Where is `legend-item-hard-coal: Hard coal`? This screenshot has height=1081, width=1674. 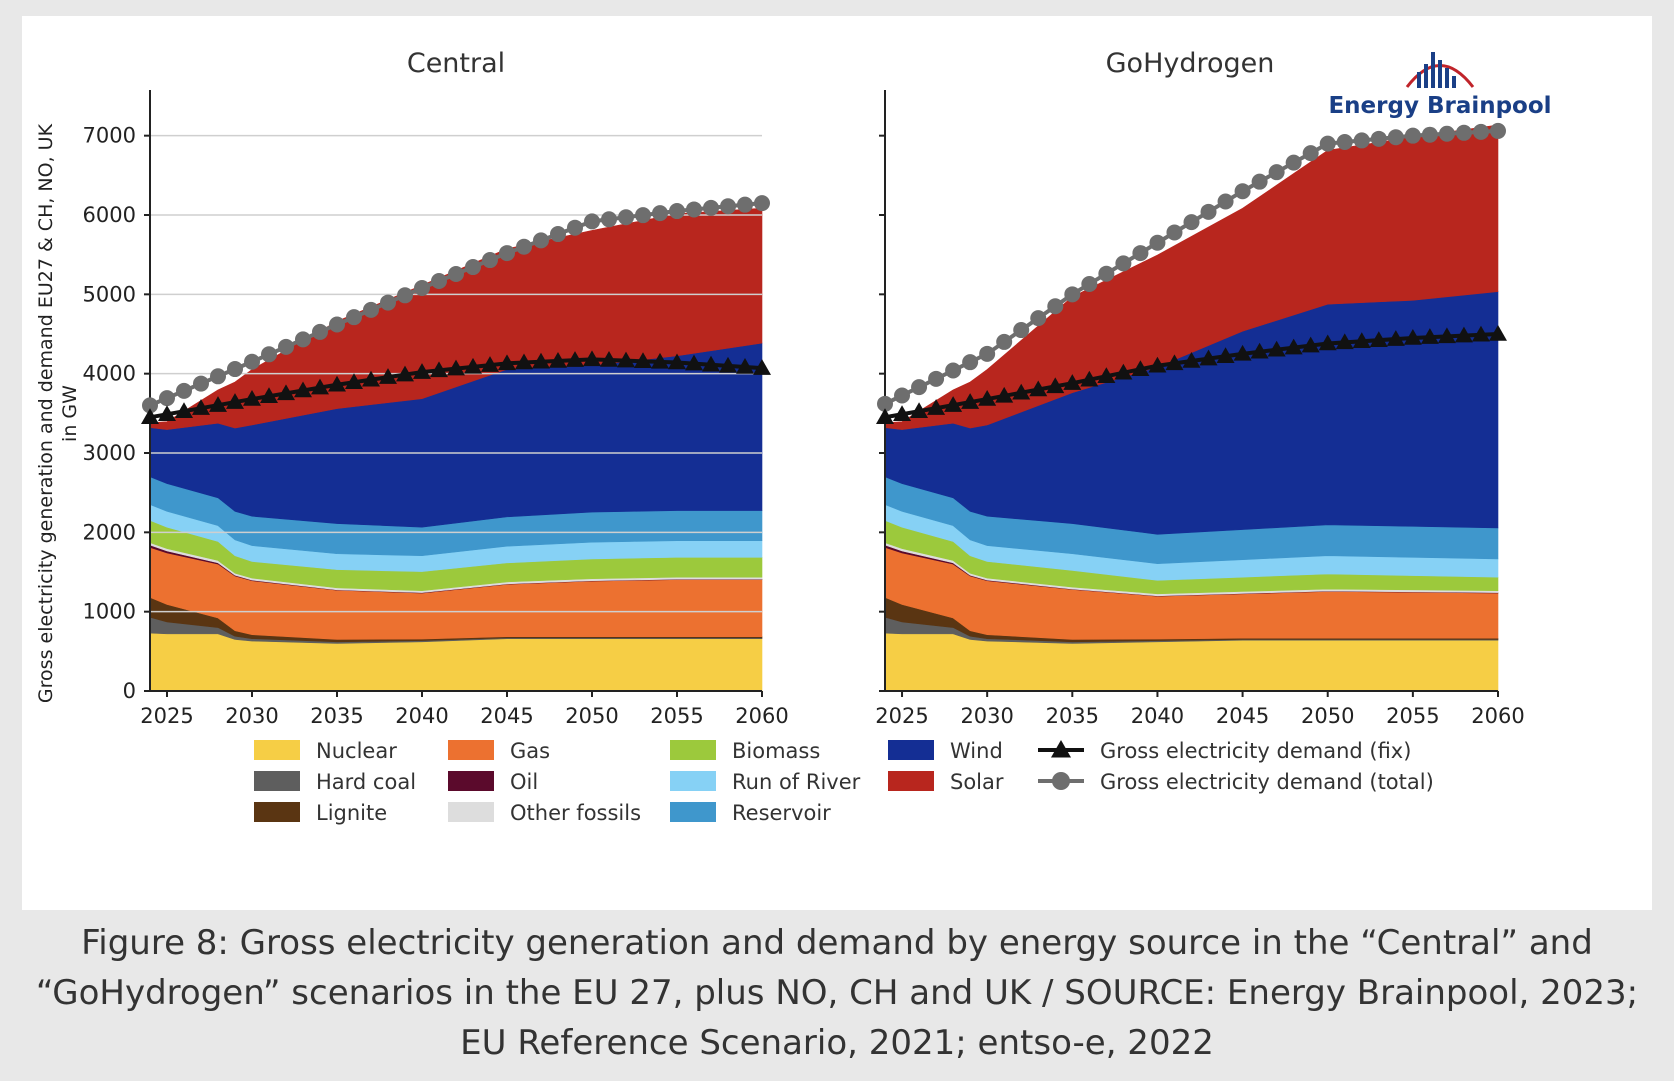 legend-item-hard-coal: Hard coal is located at coordinates (335, 782).